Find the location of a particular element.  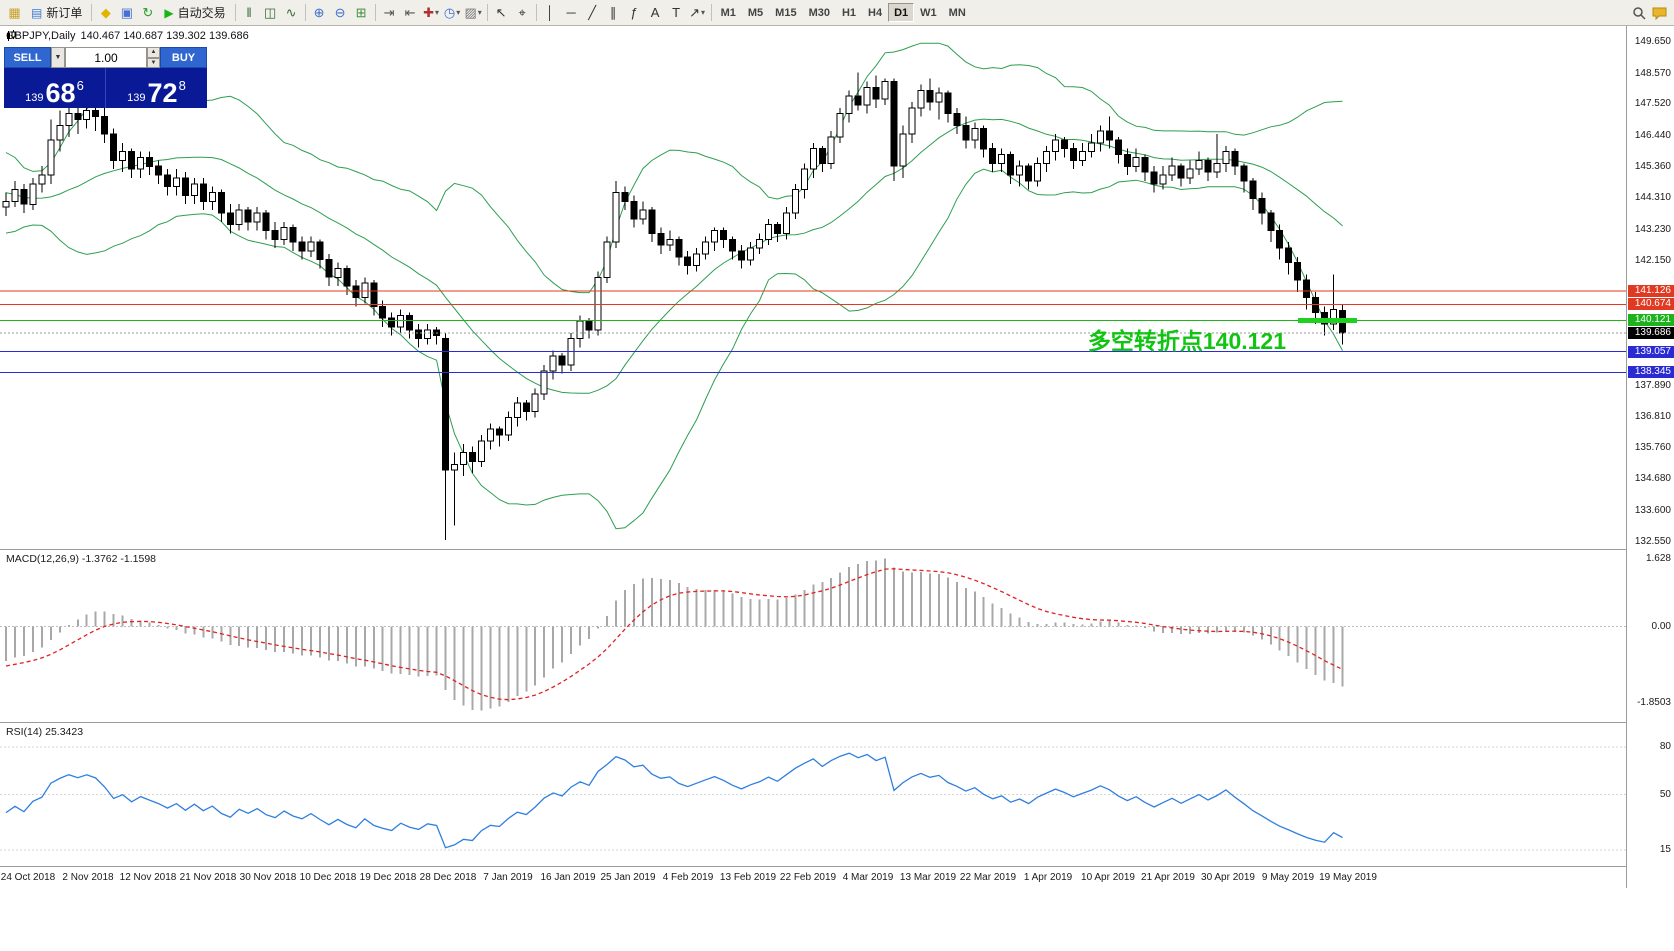

candlestick-chart-icon: ◫ is located at coordinates (270, 13).